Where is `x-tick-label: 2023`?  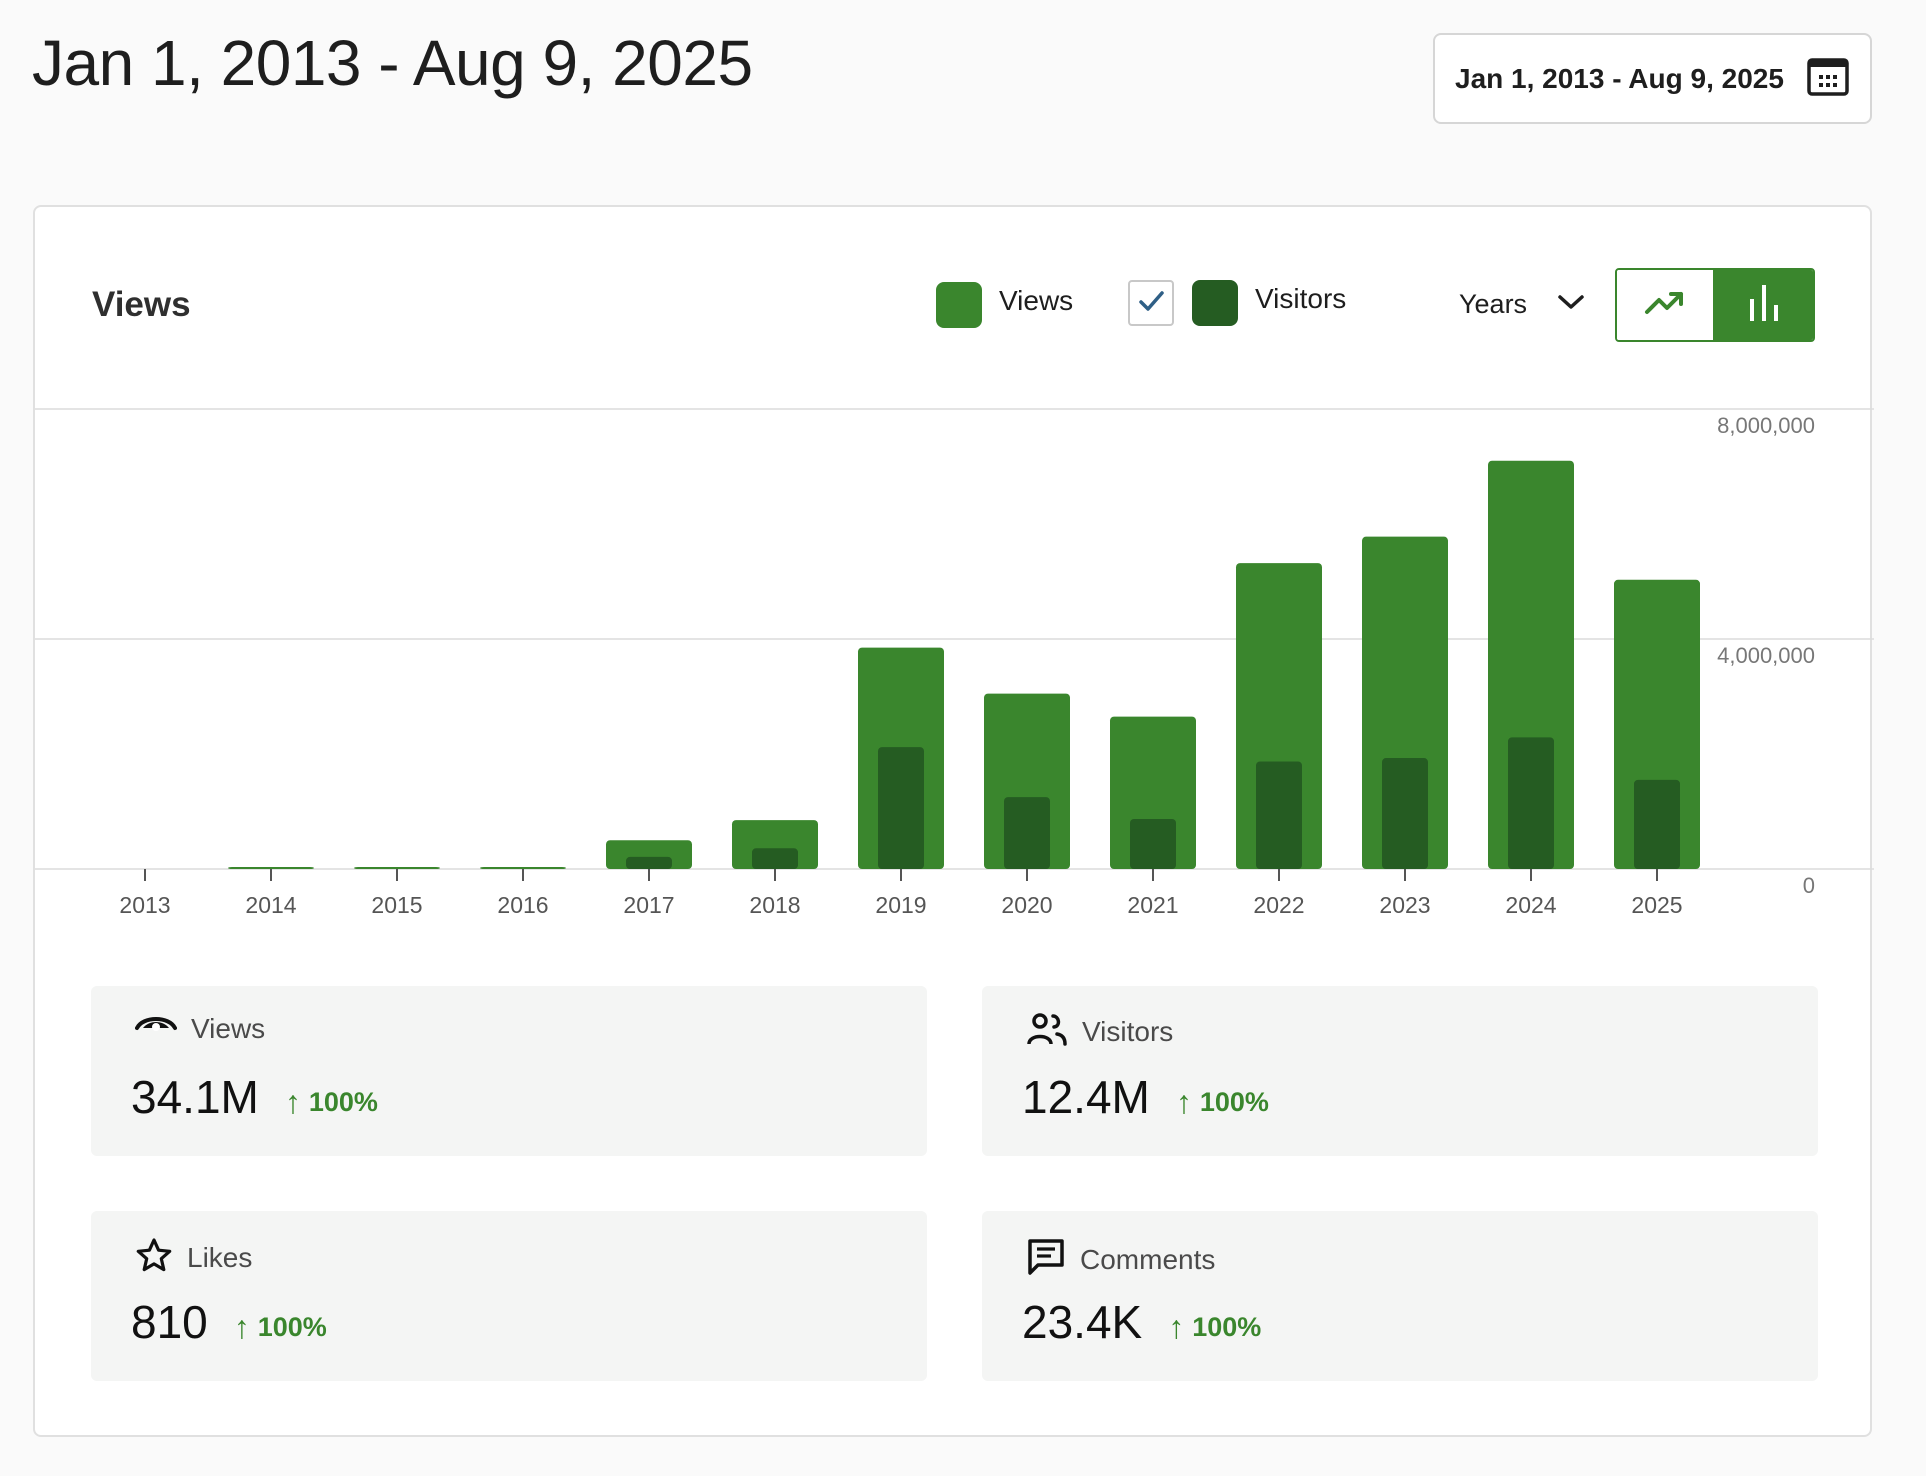
x-tick-label: 2023 is located at coordinates (1404, 905).